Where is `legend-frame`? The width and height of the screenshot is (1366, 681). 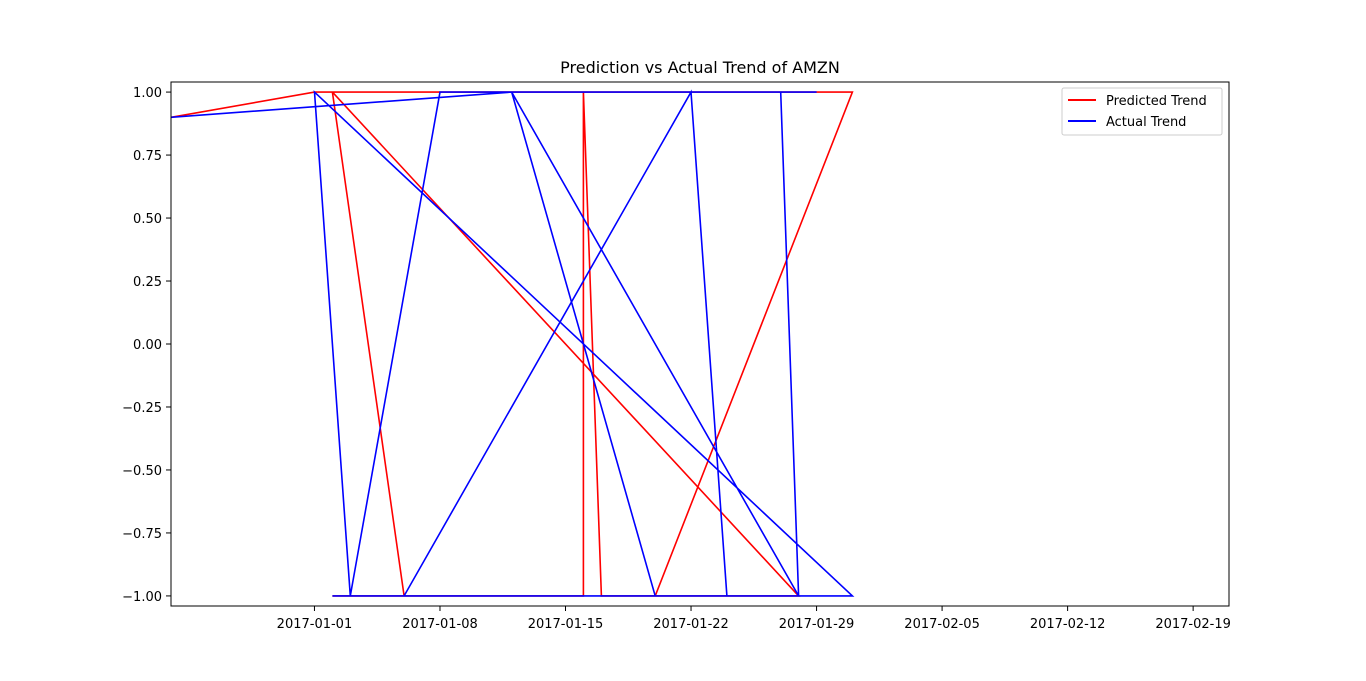 legend-frame is located at coordinates (1142, 111).